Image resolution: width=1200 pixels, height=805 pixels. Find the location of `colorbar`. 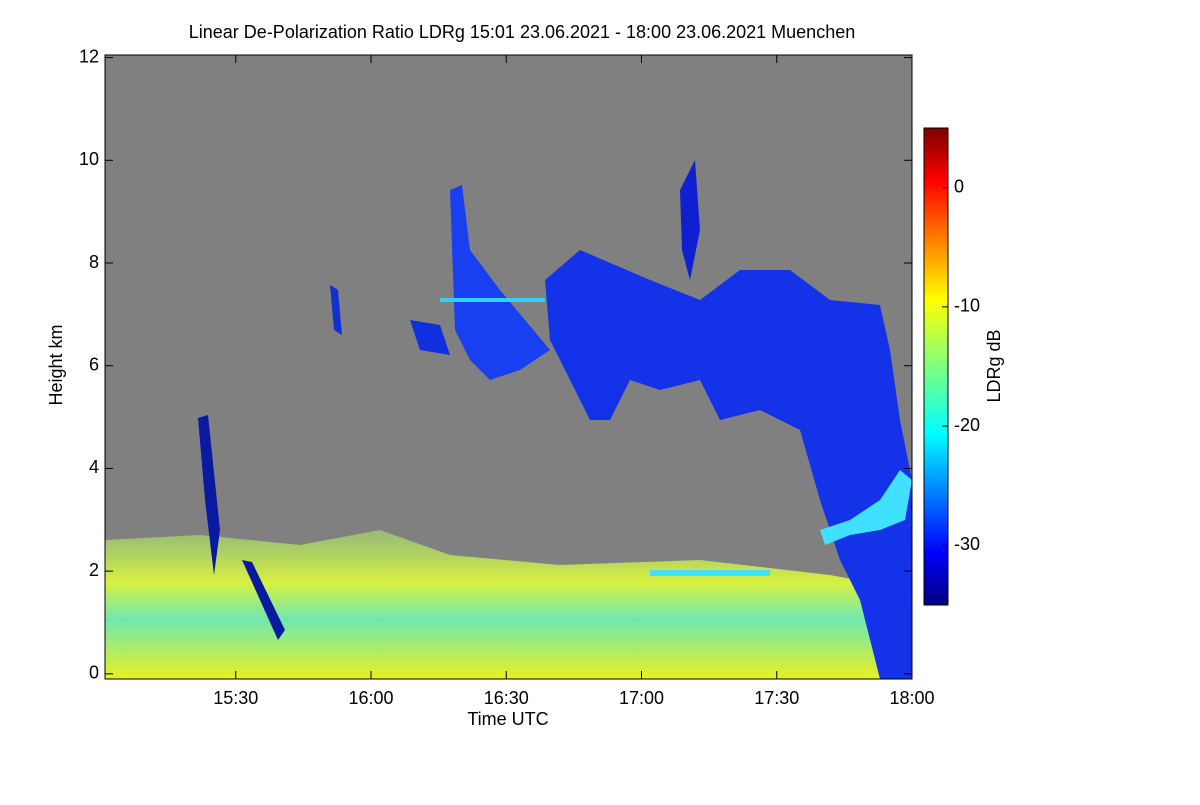

colorbar is located at coordinates (936, 366).